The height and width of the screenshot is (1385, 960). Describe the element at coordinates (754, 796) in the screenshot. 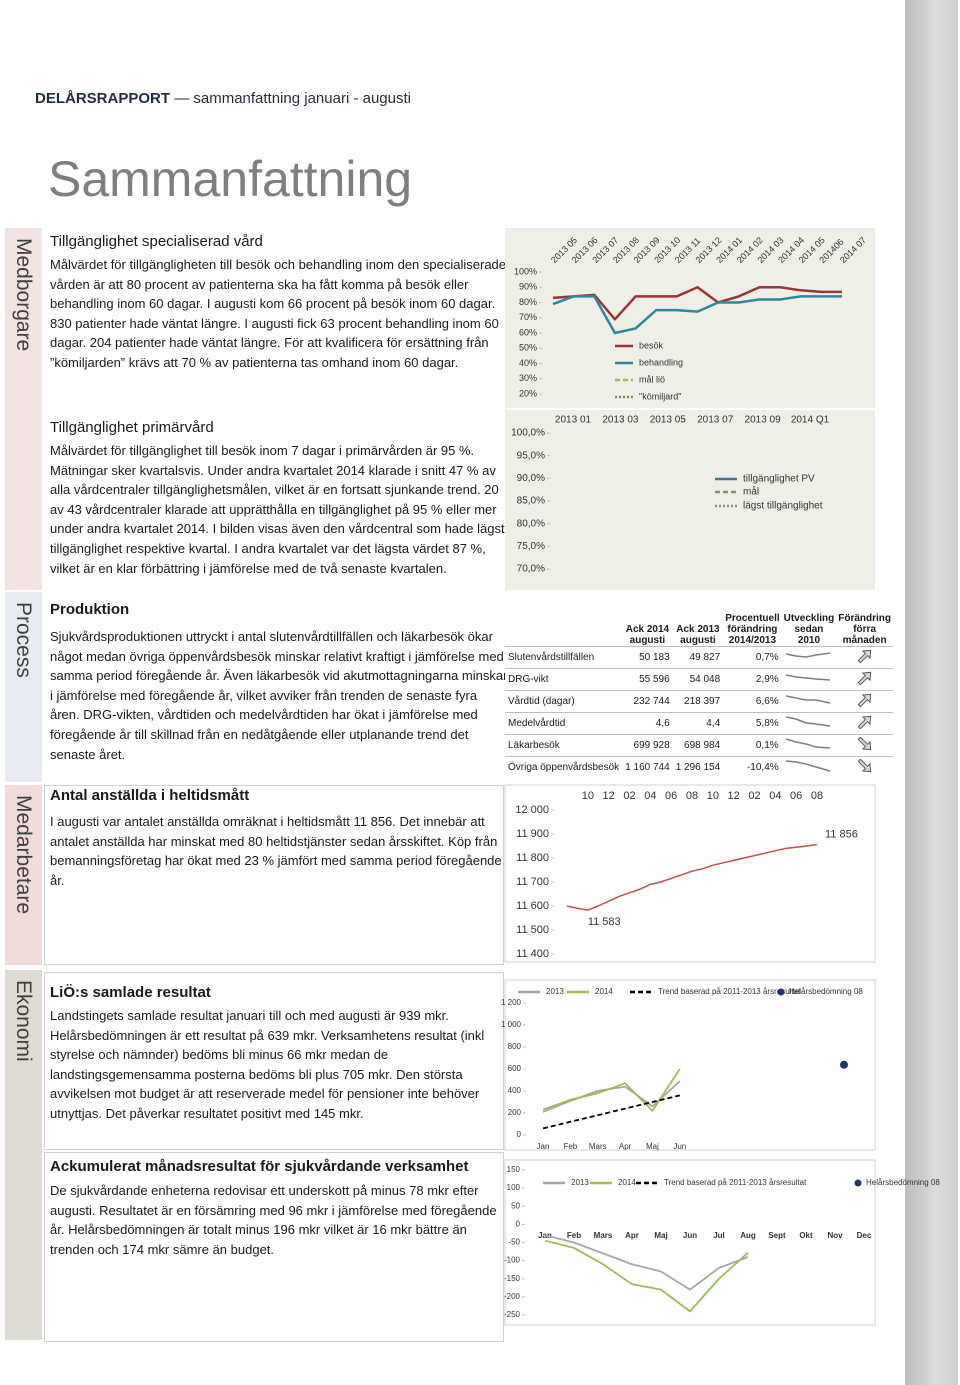

I see `x-tick-label: 02` at that location.